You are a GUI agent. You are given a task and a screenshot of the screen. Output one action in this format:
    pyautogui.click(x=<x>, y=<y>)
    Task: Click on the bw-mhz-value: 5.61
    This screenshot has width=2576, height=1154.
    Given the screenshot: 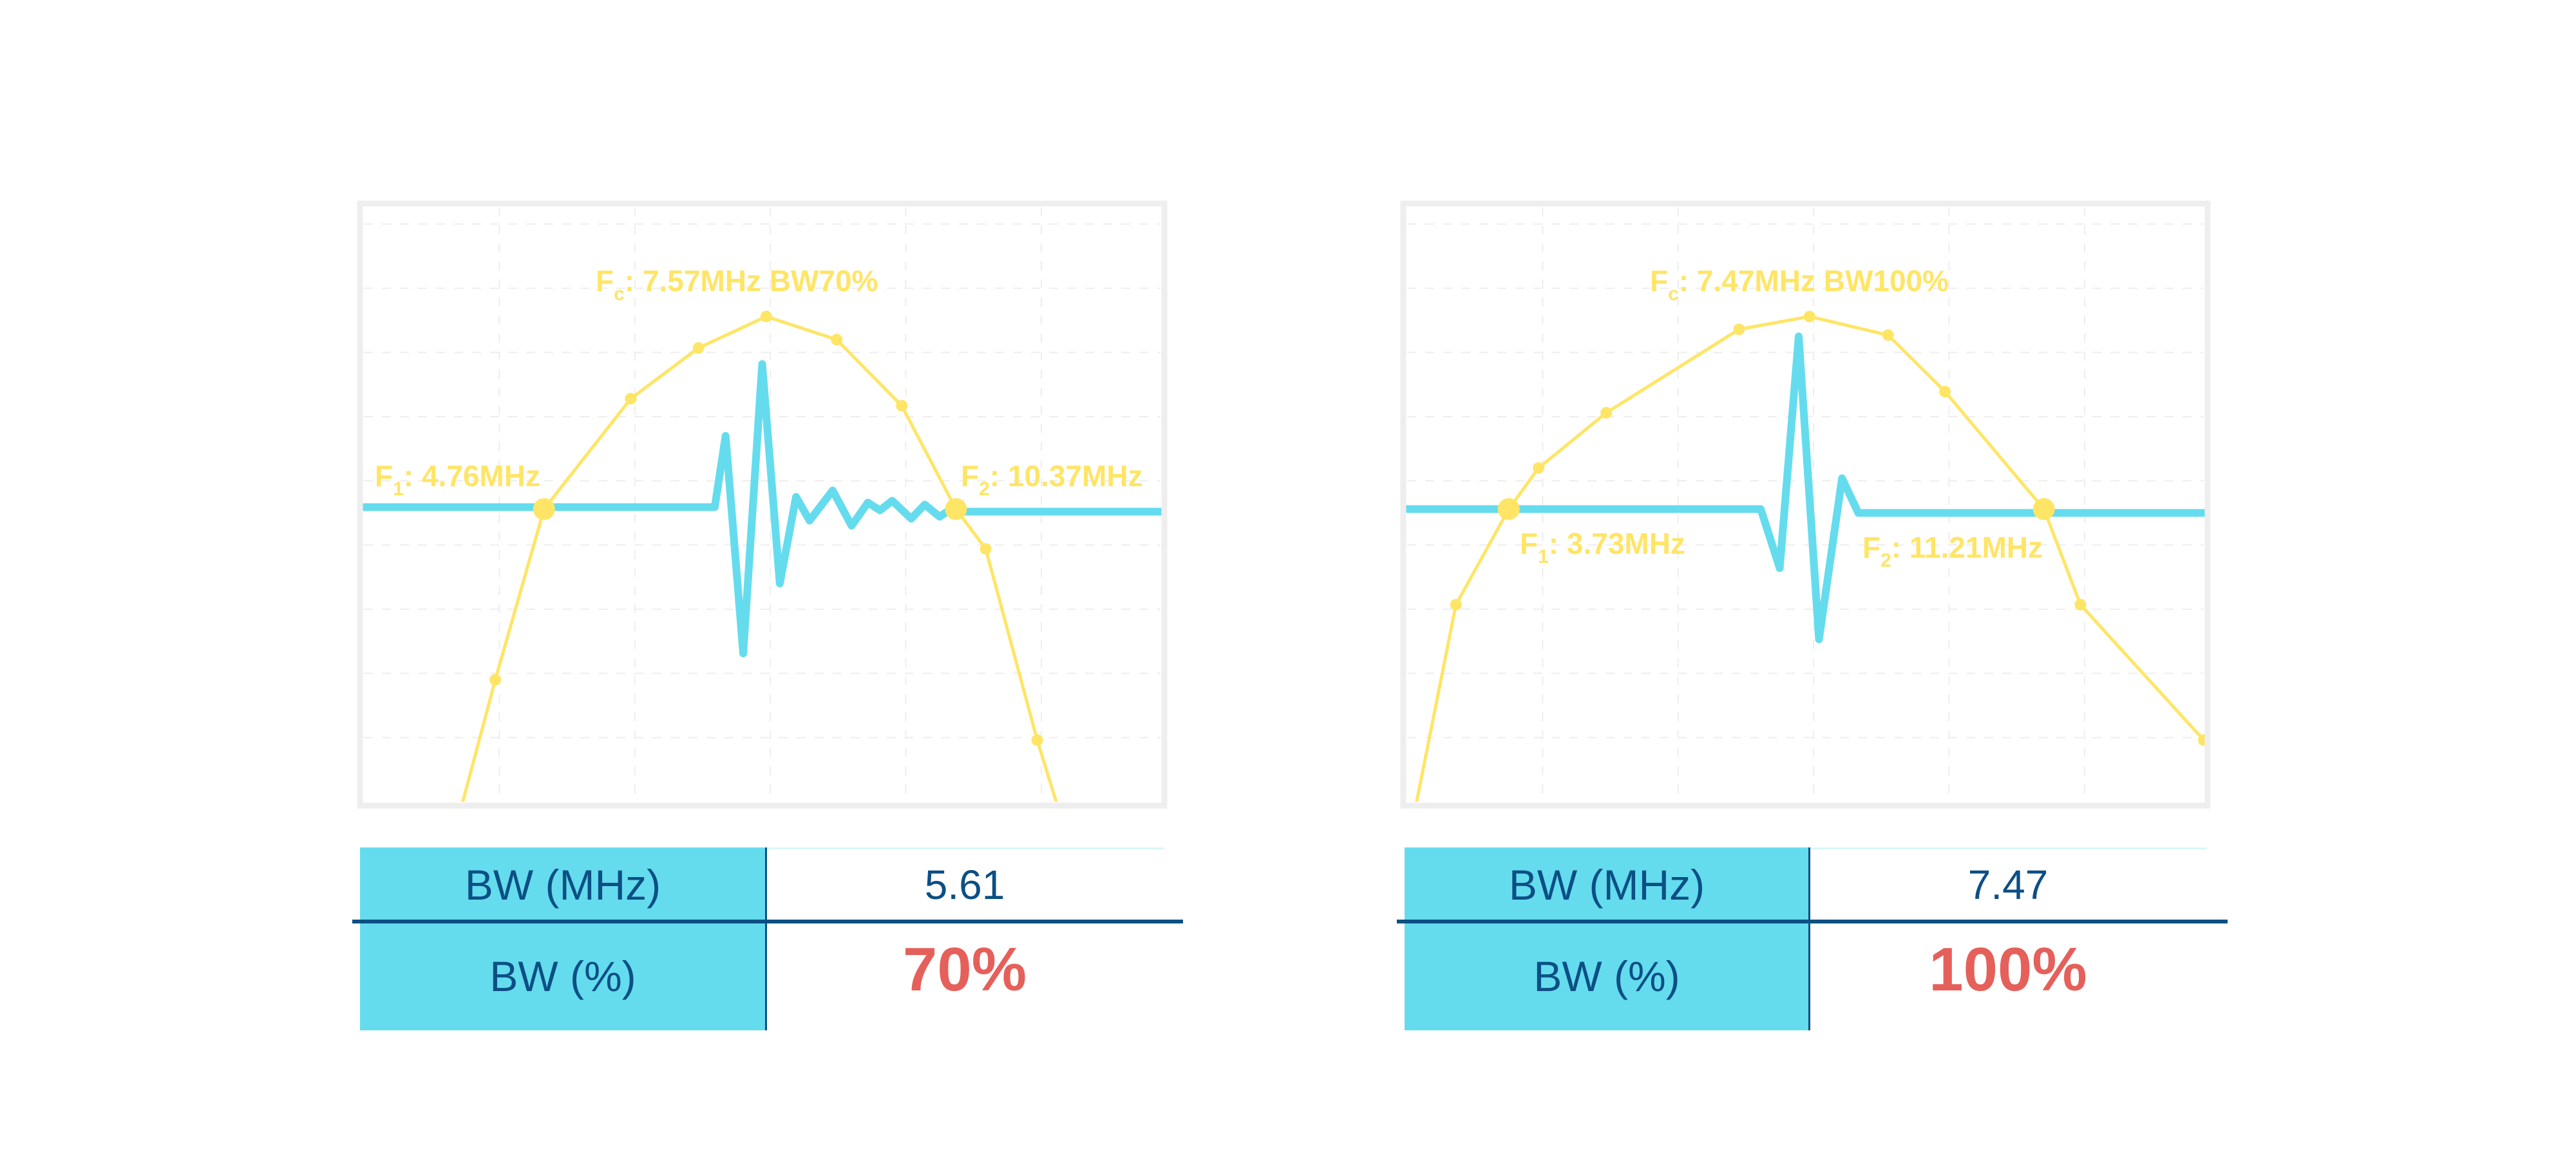 What is the action you would take?
    pyautogui.click(x=965, y=884)
    